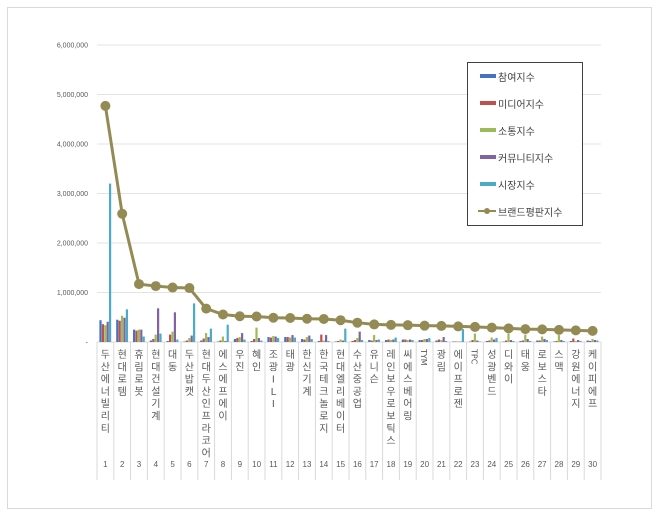  What do you see at coordinates (122, 392) in the screenshot?
I see `x-category-label-char: 템` at bounding box center [122, 392].